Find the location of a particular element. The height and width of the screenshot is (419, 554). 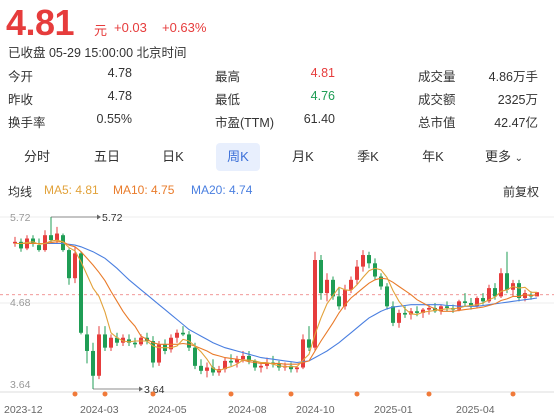

stat-label: 成交额 is located at coordinates (437, 100).